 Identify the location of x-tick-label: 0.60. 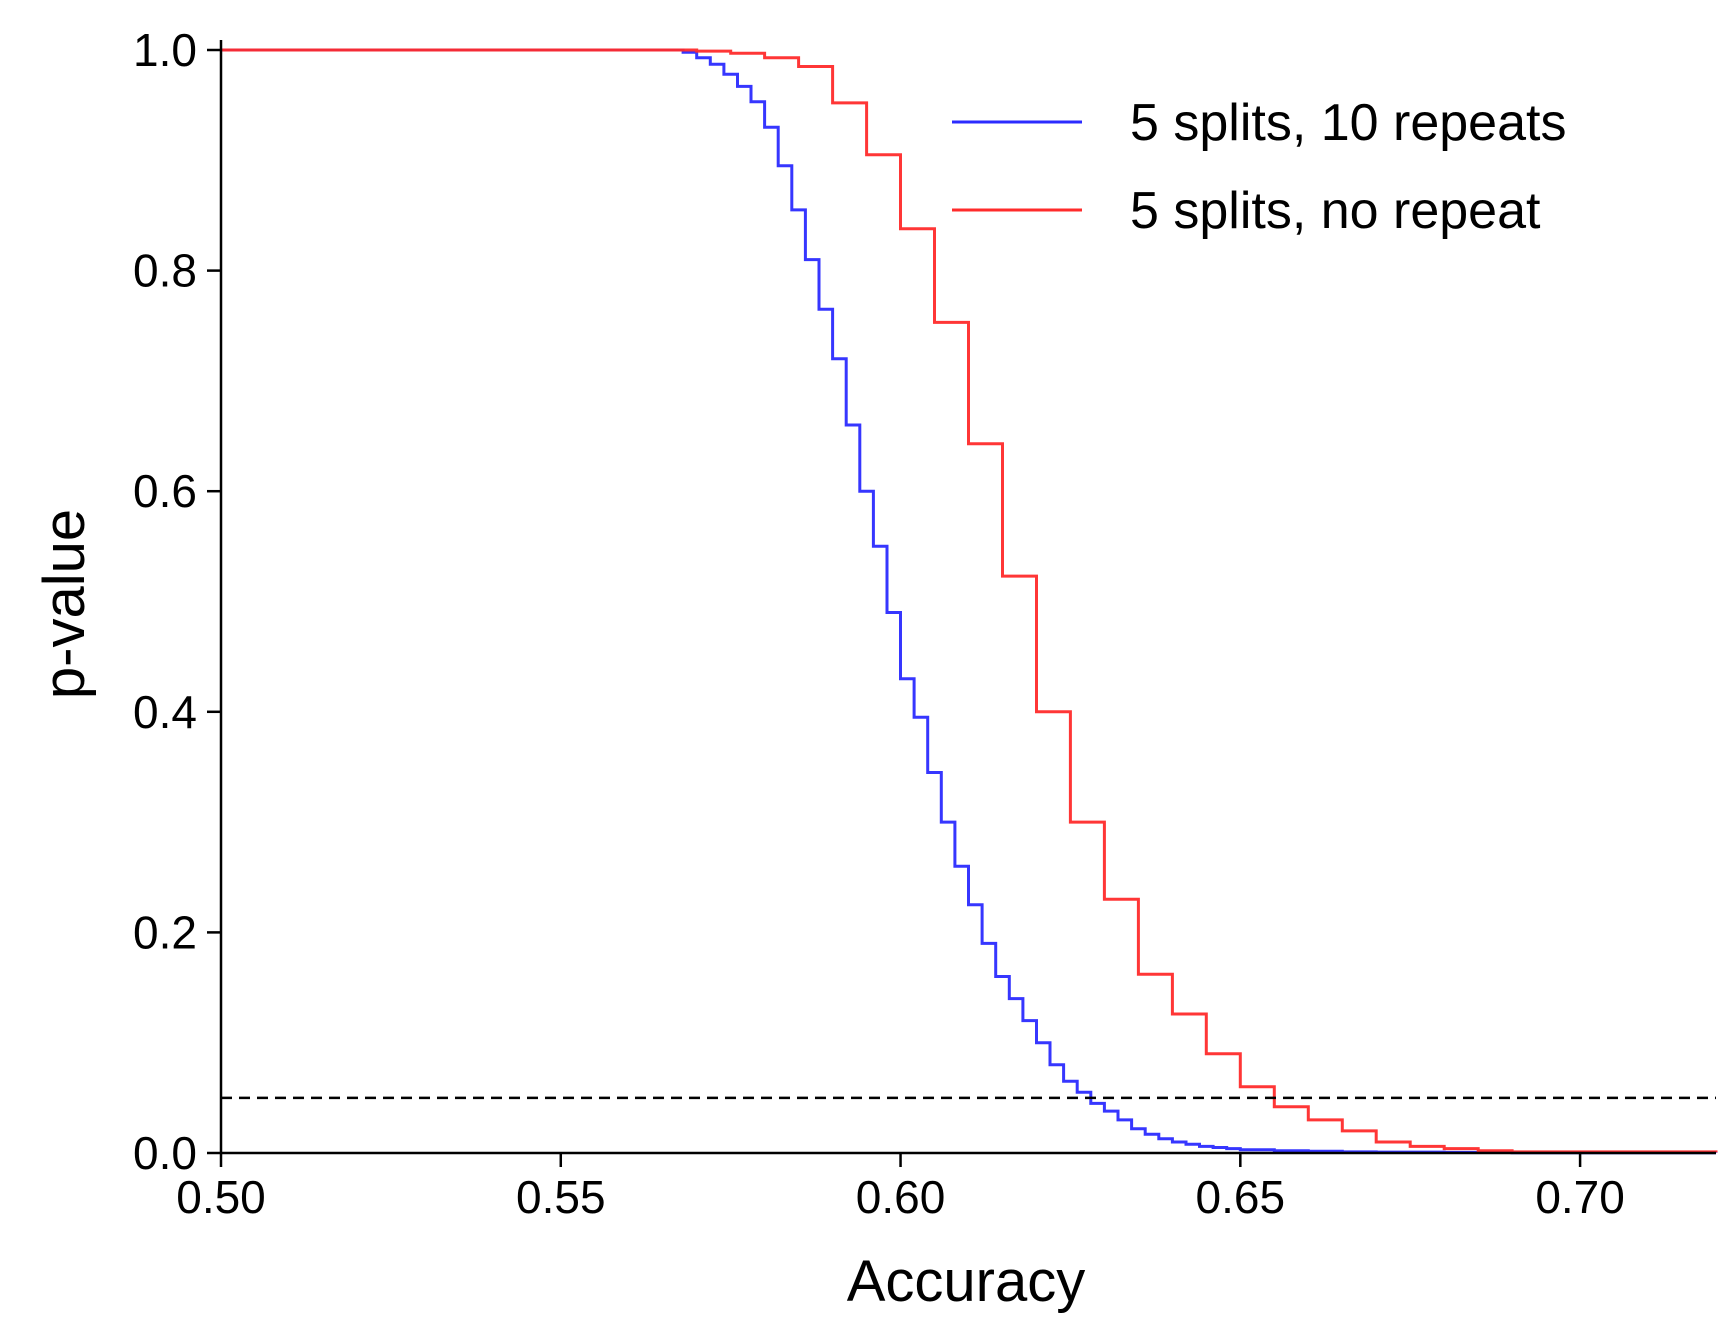
(901, 1197).